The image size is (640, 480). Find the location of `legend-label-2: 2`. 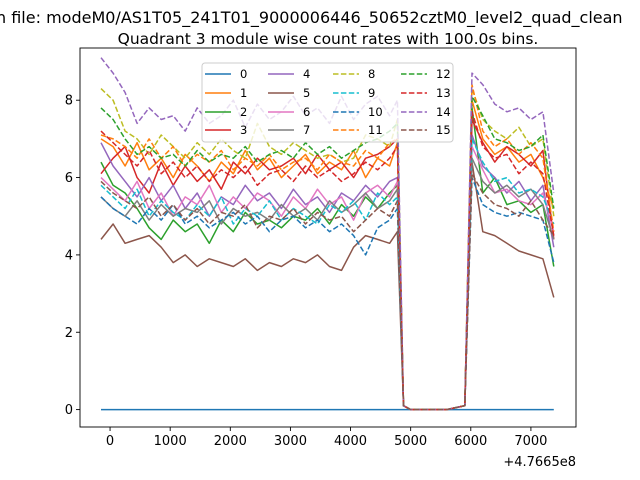

legend-label-2: 2 is located at coordinates (243, 112).